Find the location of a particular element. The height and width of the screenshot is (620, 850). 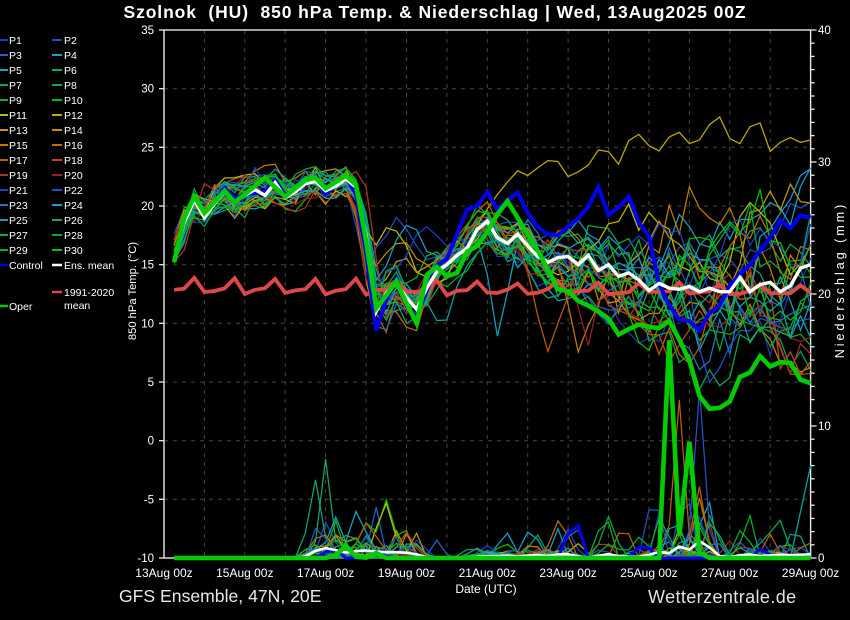

svg-text: P10 is located at coordinates (73, 101).